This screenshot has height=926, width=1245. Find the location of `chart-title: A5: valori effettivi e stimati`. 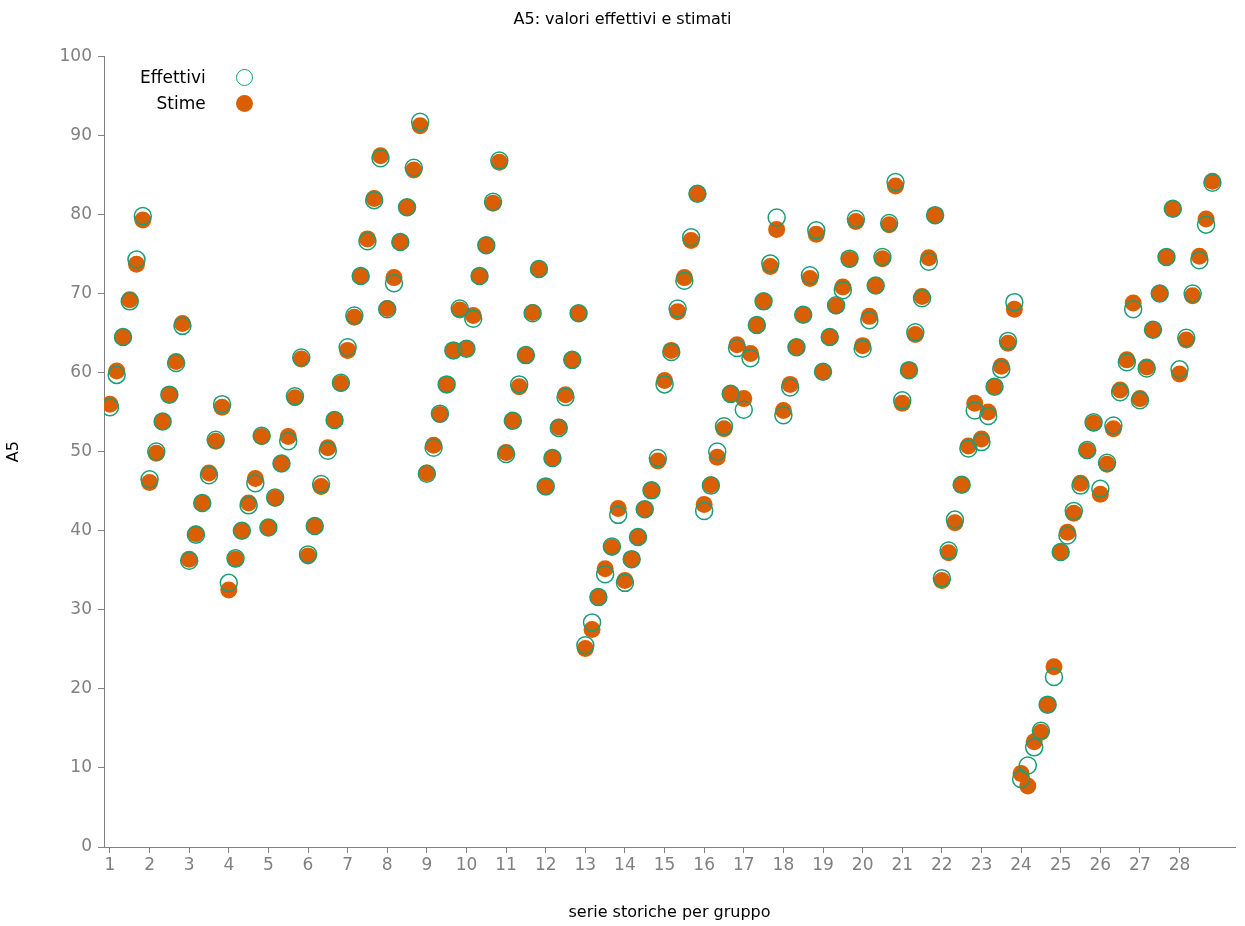

chart-title: A5: valori effettivi e stimati is located at coordinates (622, 18).